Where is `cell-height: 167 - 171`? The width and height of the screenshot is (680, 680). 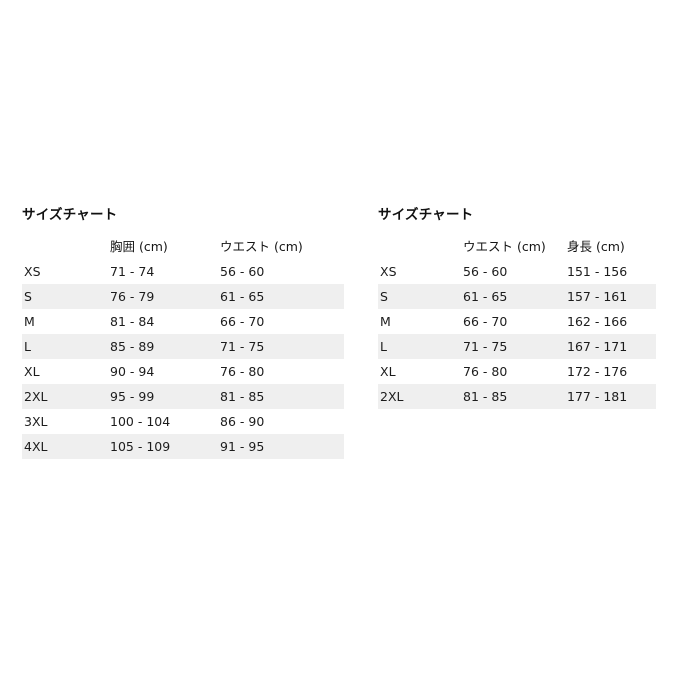
cell-height: 167 - 171 is located at coordinates (610, 346).